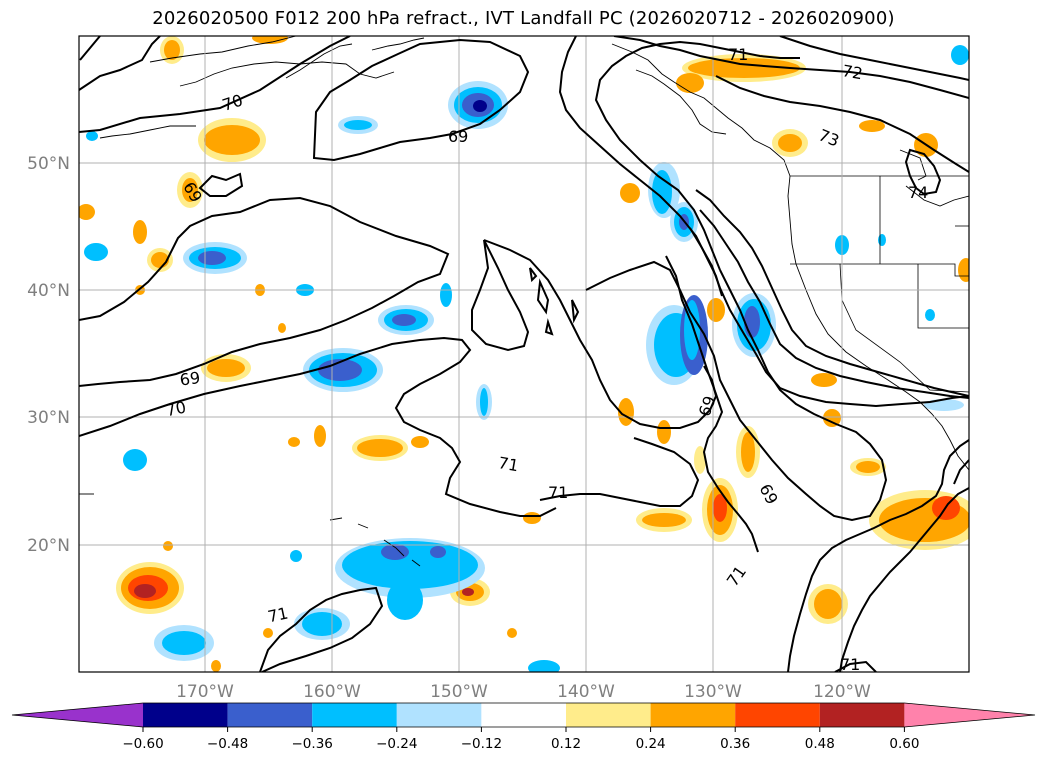 The image size is (1047, 765). Describe the element at coordinates (918, 192) in the screenshot. I see `contour-label: 74` at that location.